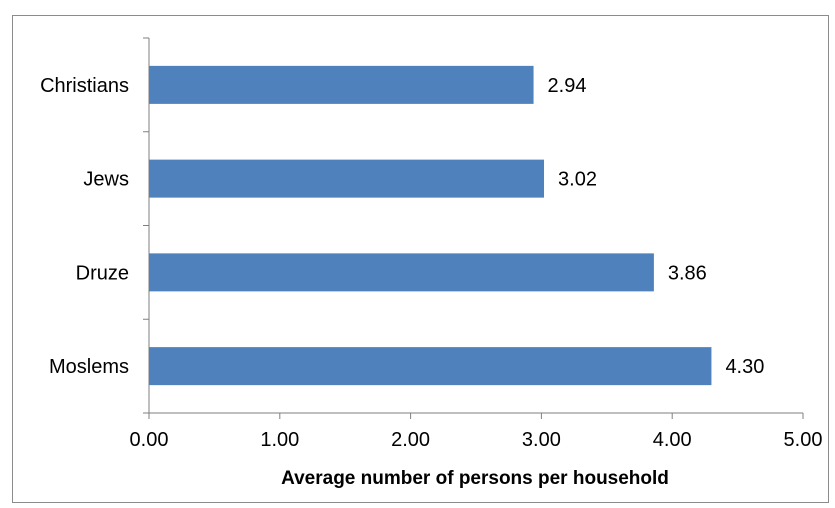 This screenshot has width=835, height=508. What do you see at coordinates (475, 478) in the screenshot?
I see `x-axis-title: Average number of persons per household` at bounding box center [475, 478].